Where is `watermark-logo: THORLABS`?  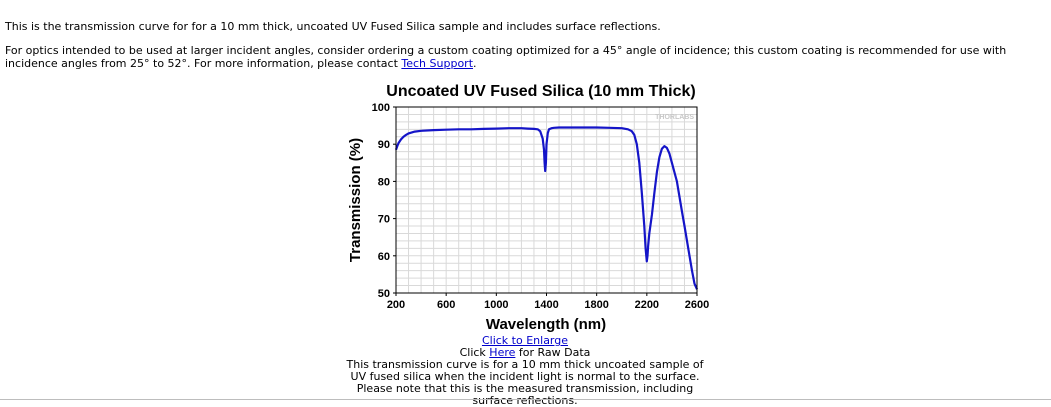
watermark-logo: THORLABS is located at coordinates (674, 117).